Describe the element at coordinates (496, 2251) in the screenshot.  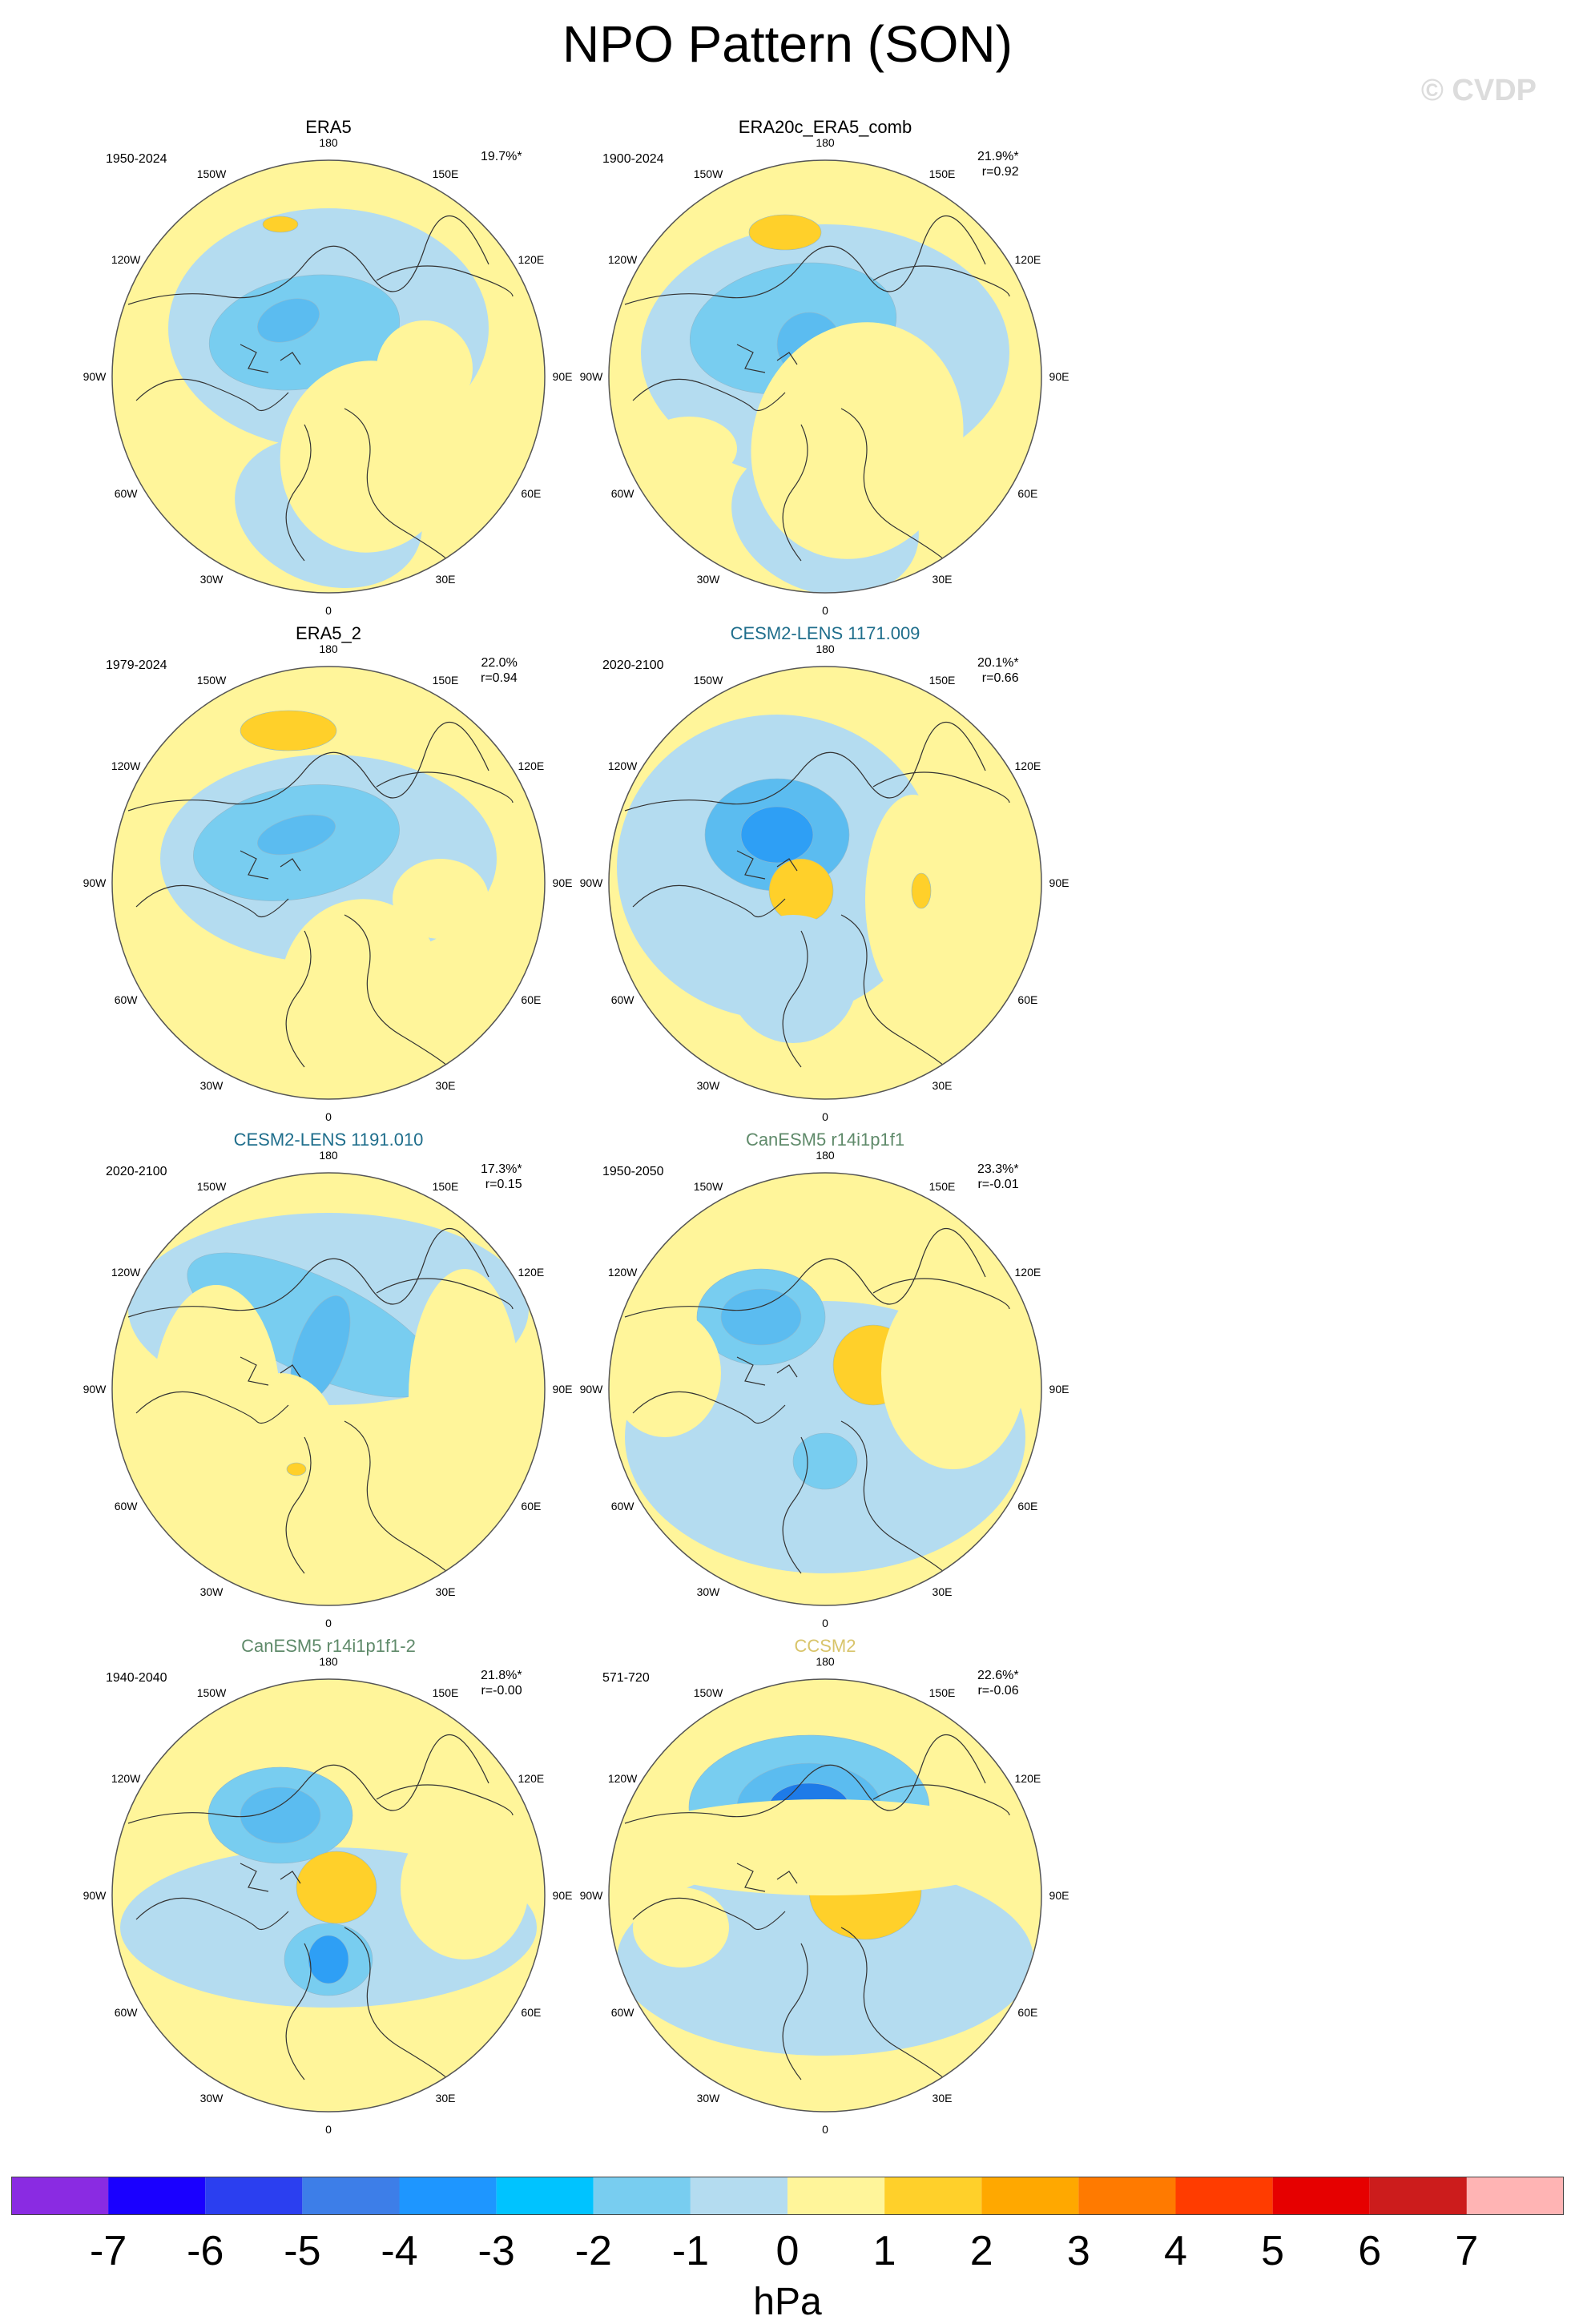
I see `colorbar-tick-label: -3` at that location.